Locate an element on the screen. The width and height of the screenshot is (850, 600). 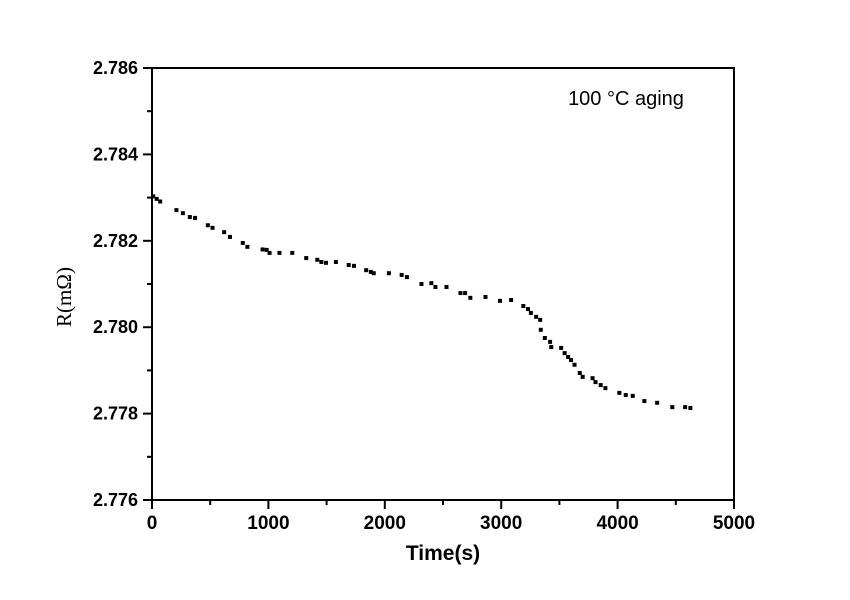
y-tick-label: 2.780 is located at coordinates (115, 327).